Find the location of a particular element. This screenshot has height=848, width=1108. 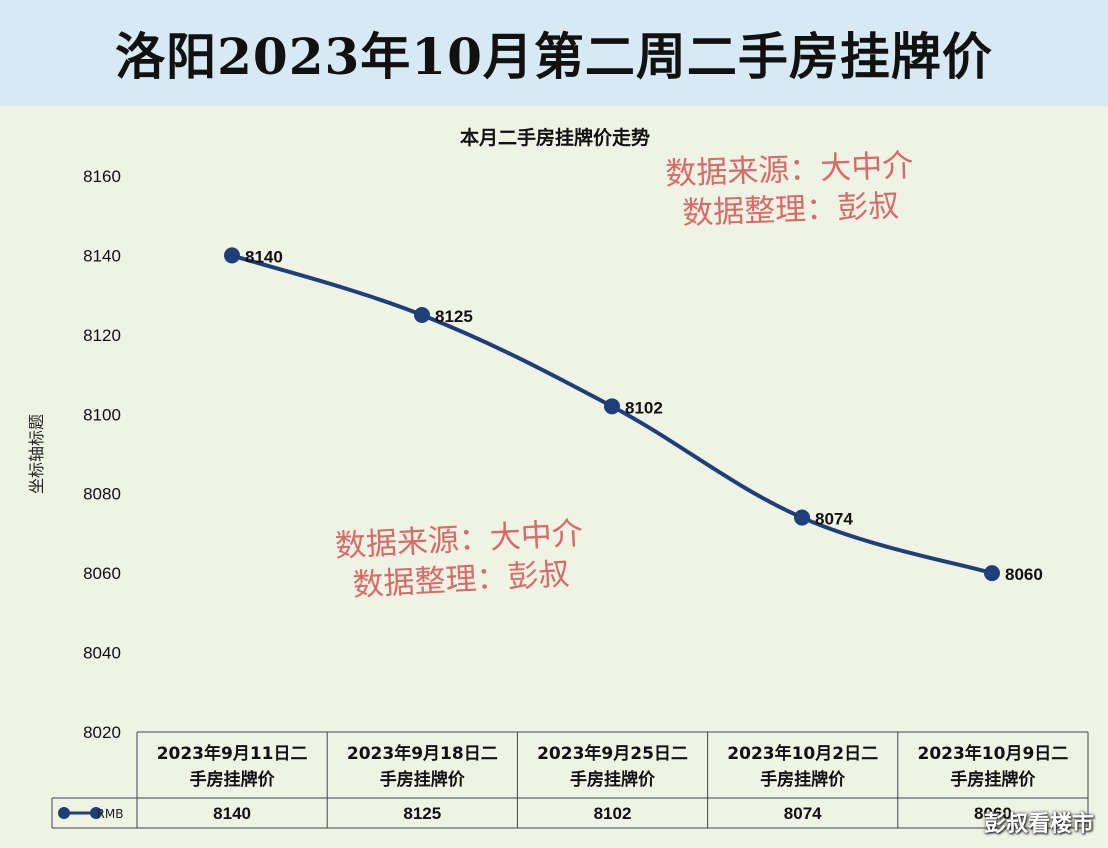

banner-title: 洛阳2023年10月第二周二手房挂牌价 is located at coordinates (554, 56).